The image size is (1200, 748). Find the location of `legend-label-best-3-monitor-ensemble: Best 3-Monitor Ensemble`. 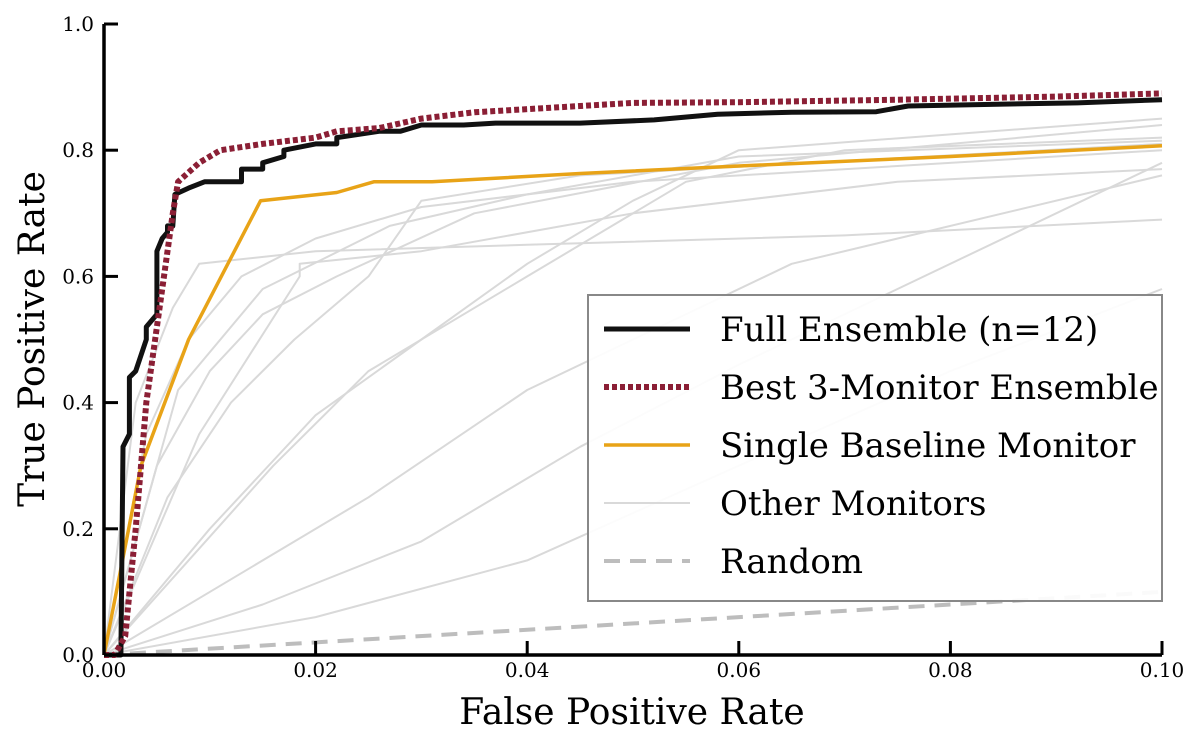

legend-label-best-3-monitor-ensemble: Best 3-Monitor Ensemble is located at coordinates (939, 388).